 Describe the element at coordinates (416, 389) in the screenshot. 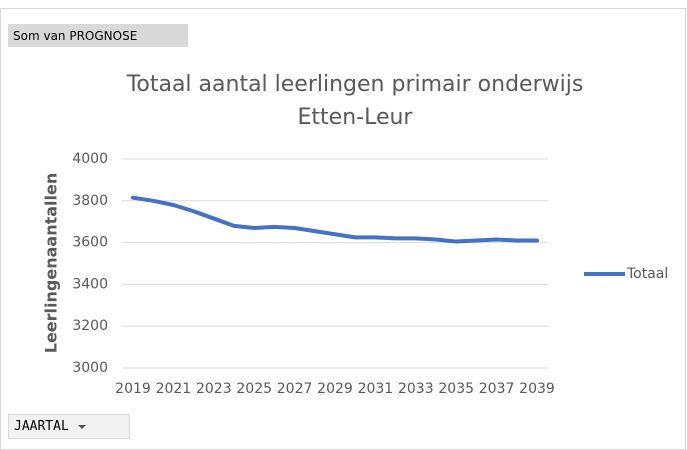

I see `x-tick-label: 2033` at that location.